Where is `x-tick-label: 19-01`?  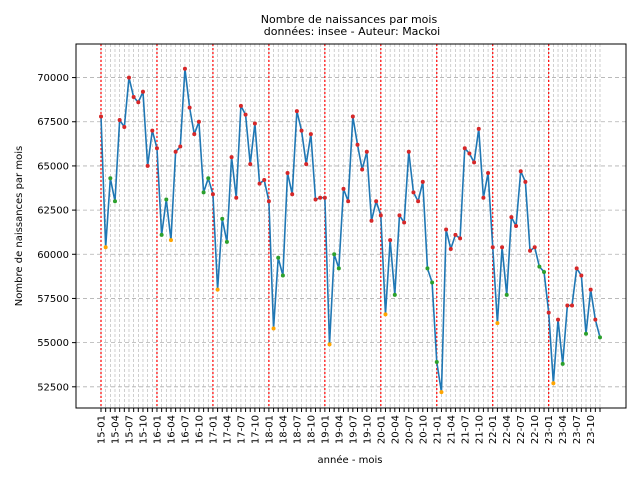 x-tick-label: 19-01 is located at coordinates (325, 429).